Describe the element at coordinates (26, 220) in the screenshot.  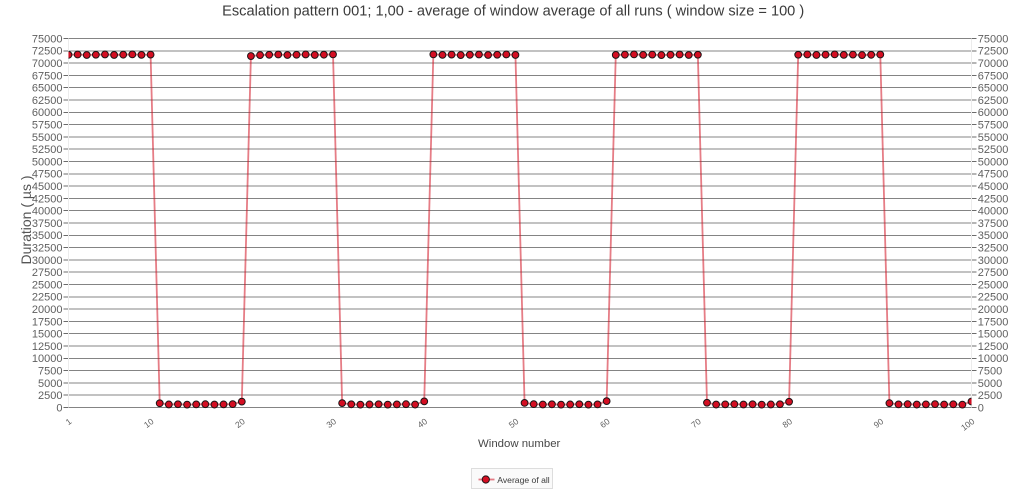
I see `svg-text: Duration ( µs )` at that location.